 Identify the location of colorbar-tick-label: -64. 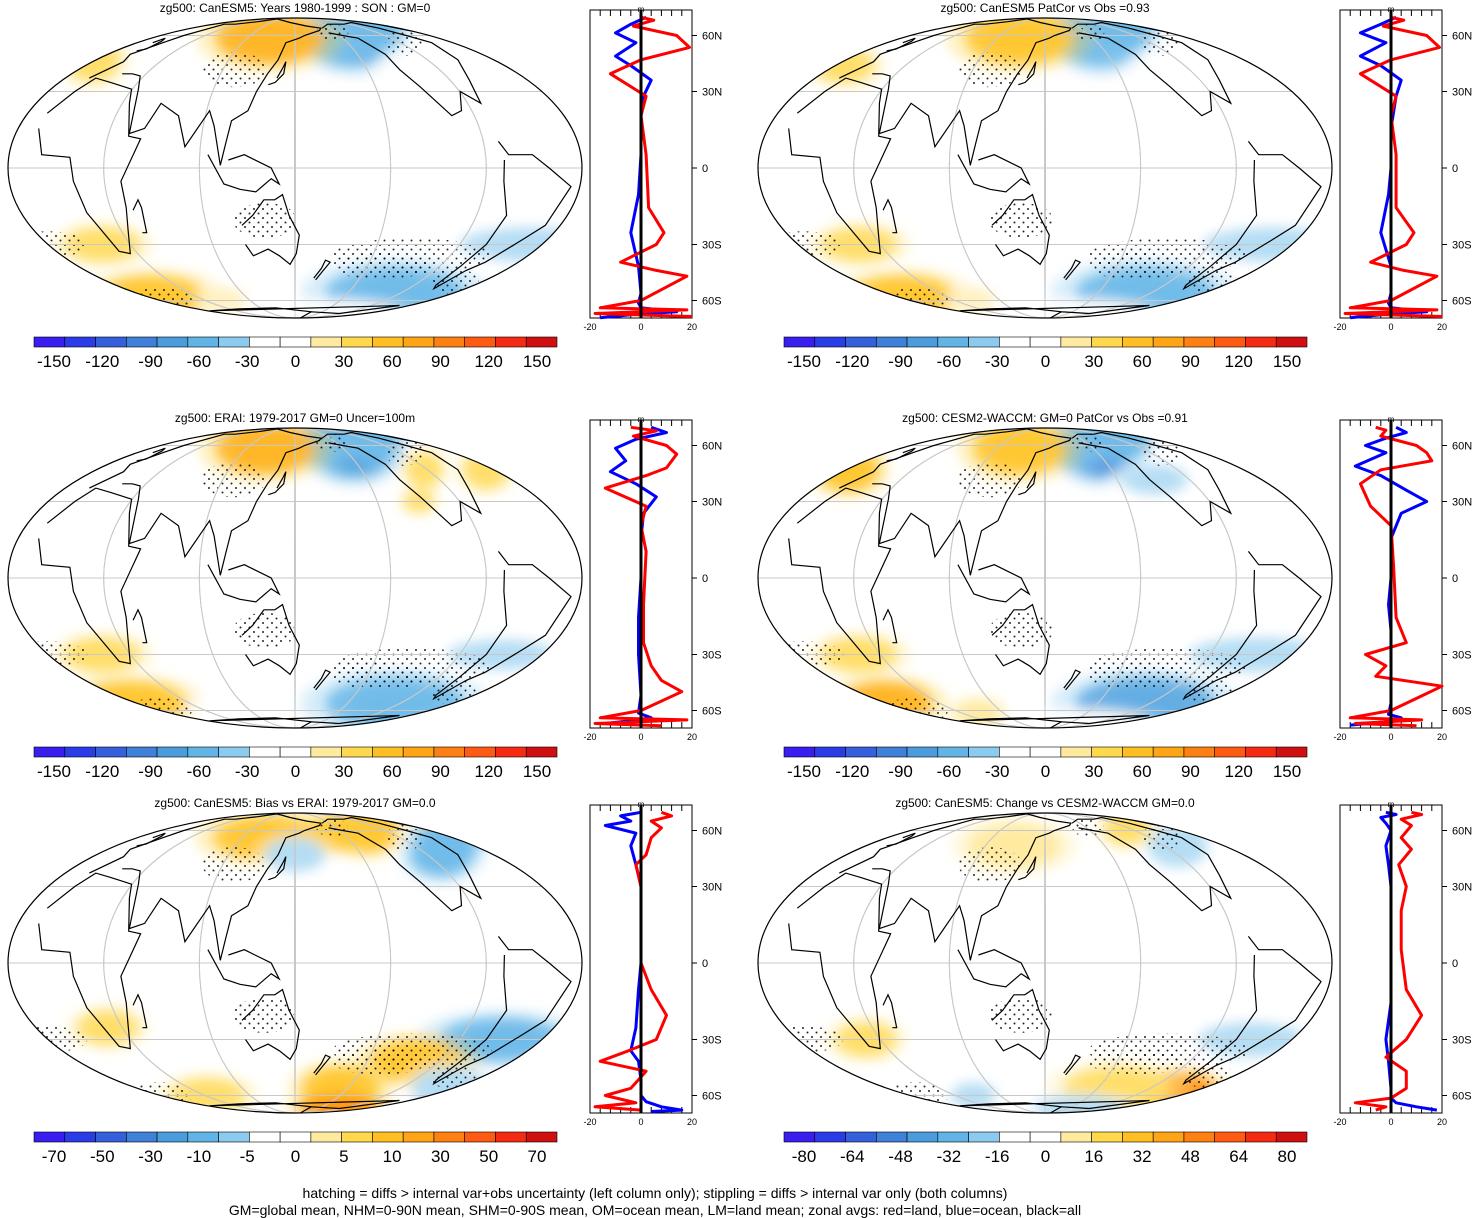
(852, 1156).